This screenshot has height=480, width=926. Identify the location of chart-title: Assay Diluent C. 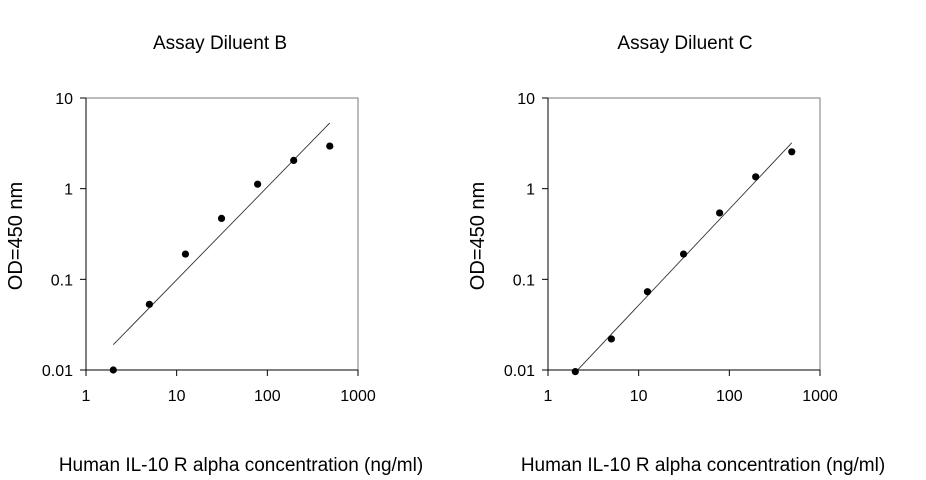
(684, 43).